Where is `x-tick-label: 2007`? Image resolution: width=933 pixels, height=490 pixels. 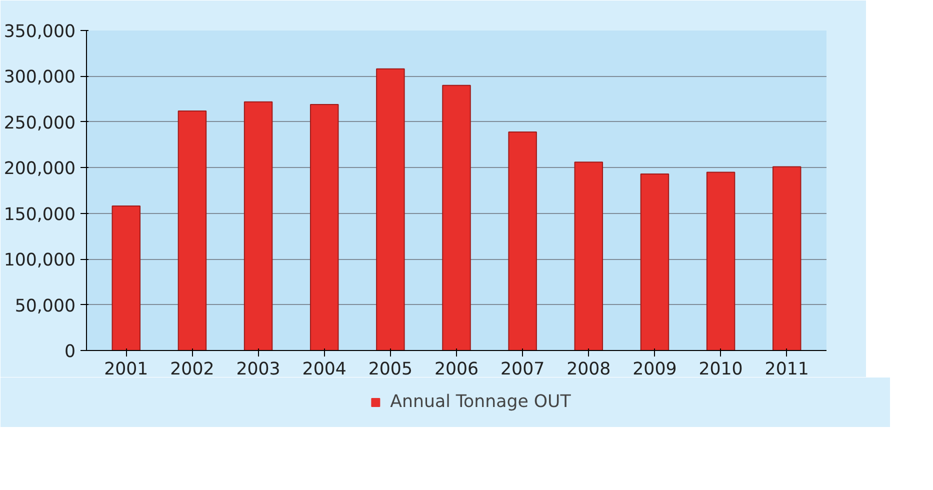
x-tick-label: 2007 is located at coordinates (522, 370).